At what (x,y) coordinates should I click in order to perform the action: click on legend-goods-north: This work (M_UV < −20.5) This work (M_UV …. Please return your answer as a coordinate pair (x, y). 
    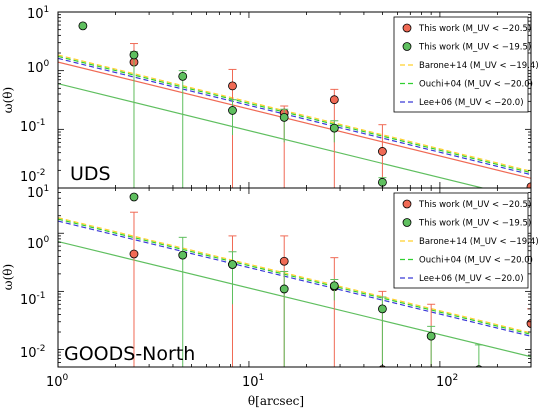
    Looking at the image, I should click on (465, 240).